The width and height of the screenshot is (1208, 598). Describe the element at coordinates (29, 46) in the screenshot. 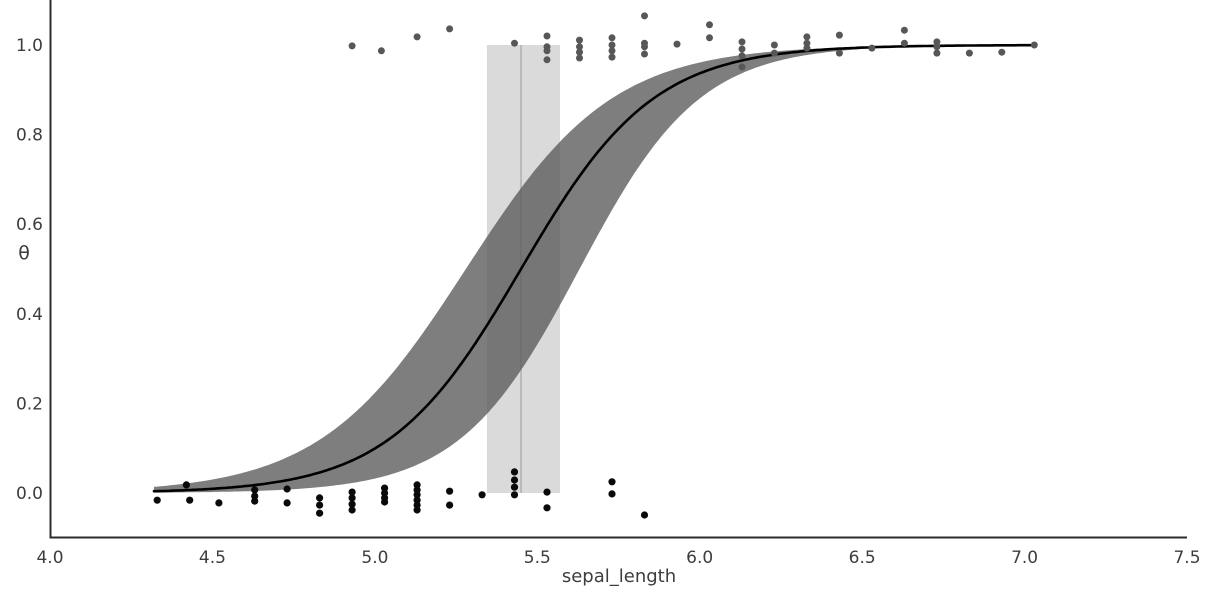

I see `y-tick-label: 1.0` at that location.